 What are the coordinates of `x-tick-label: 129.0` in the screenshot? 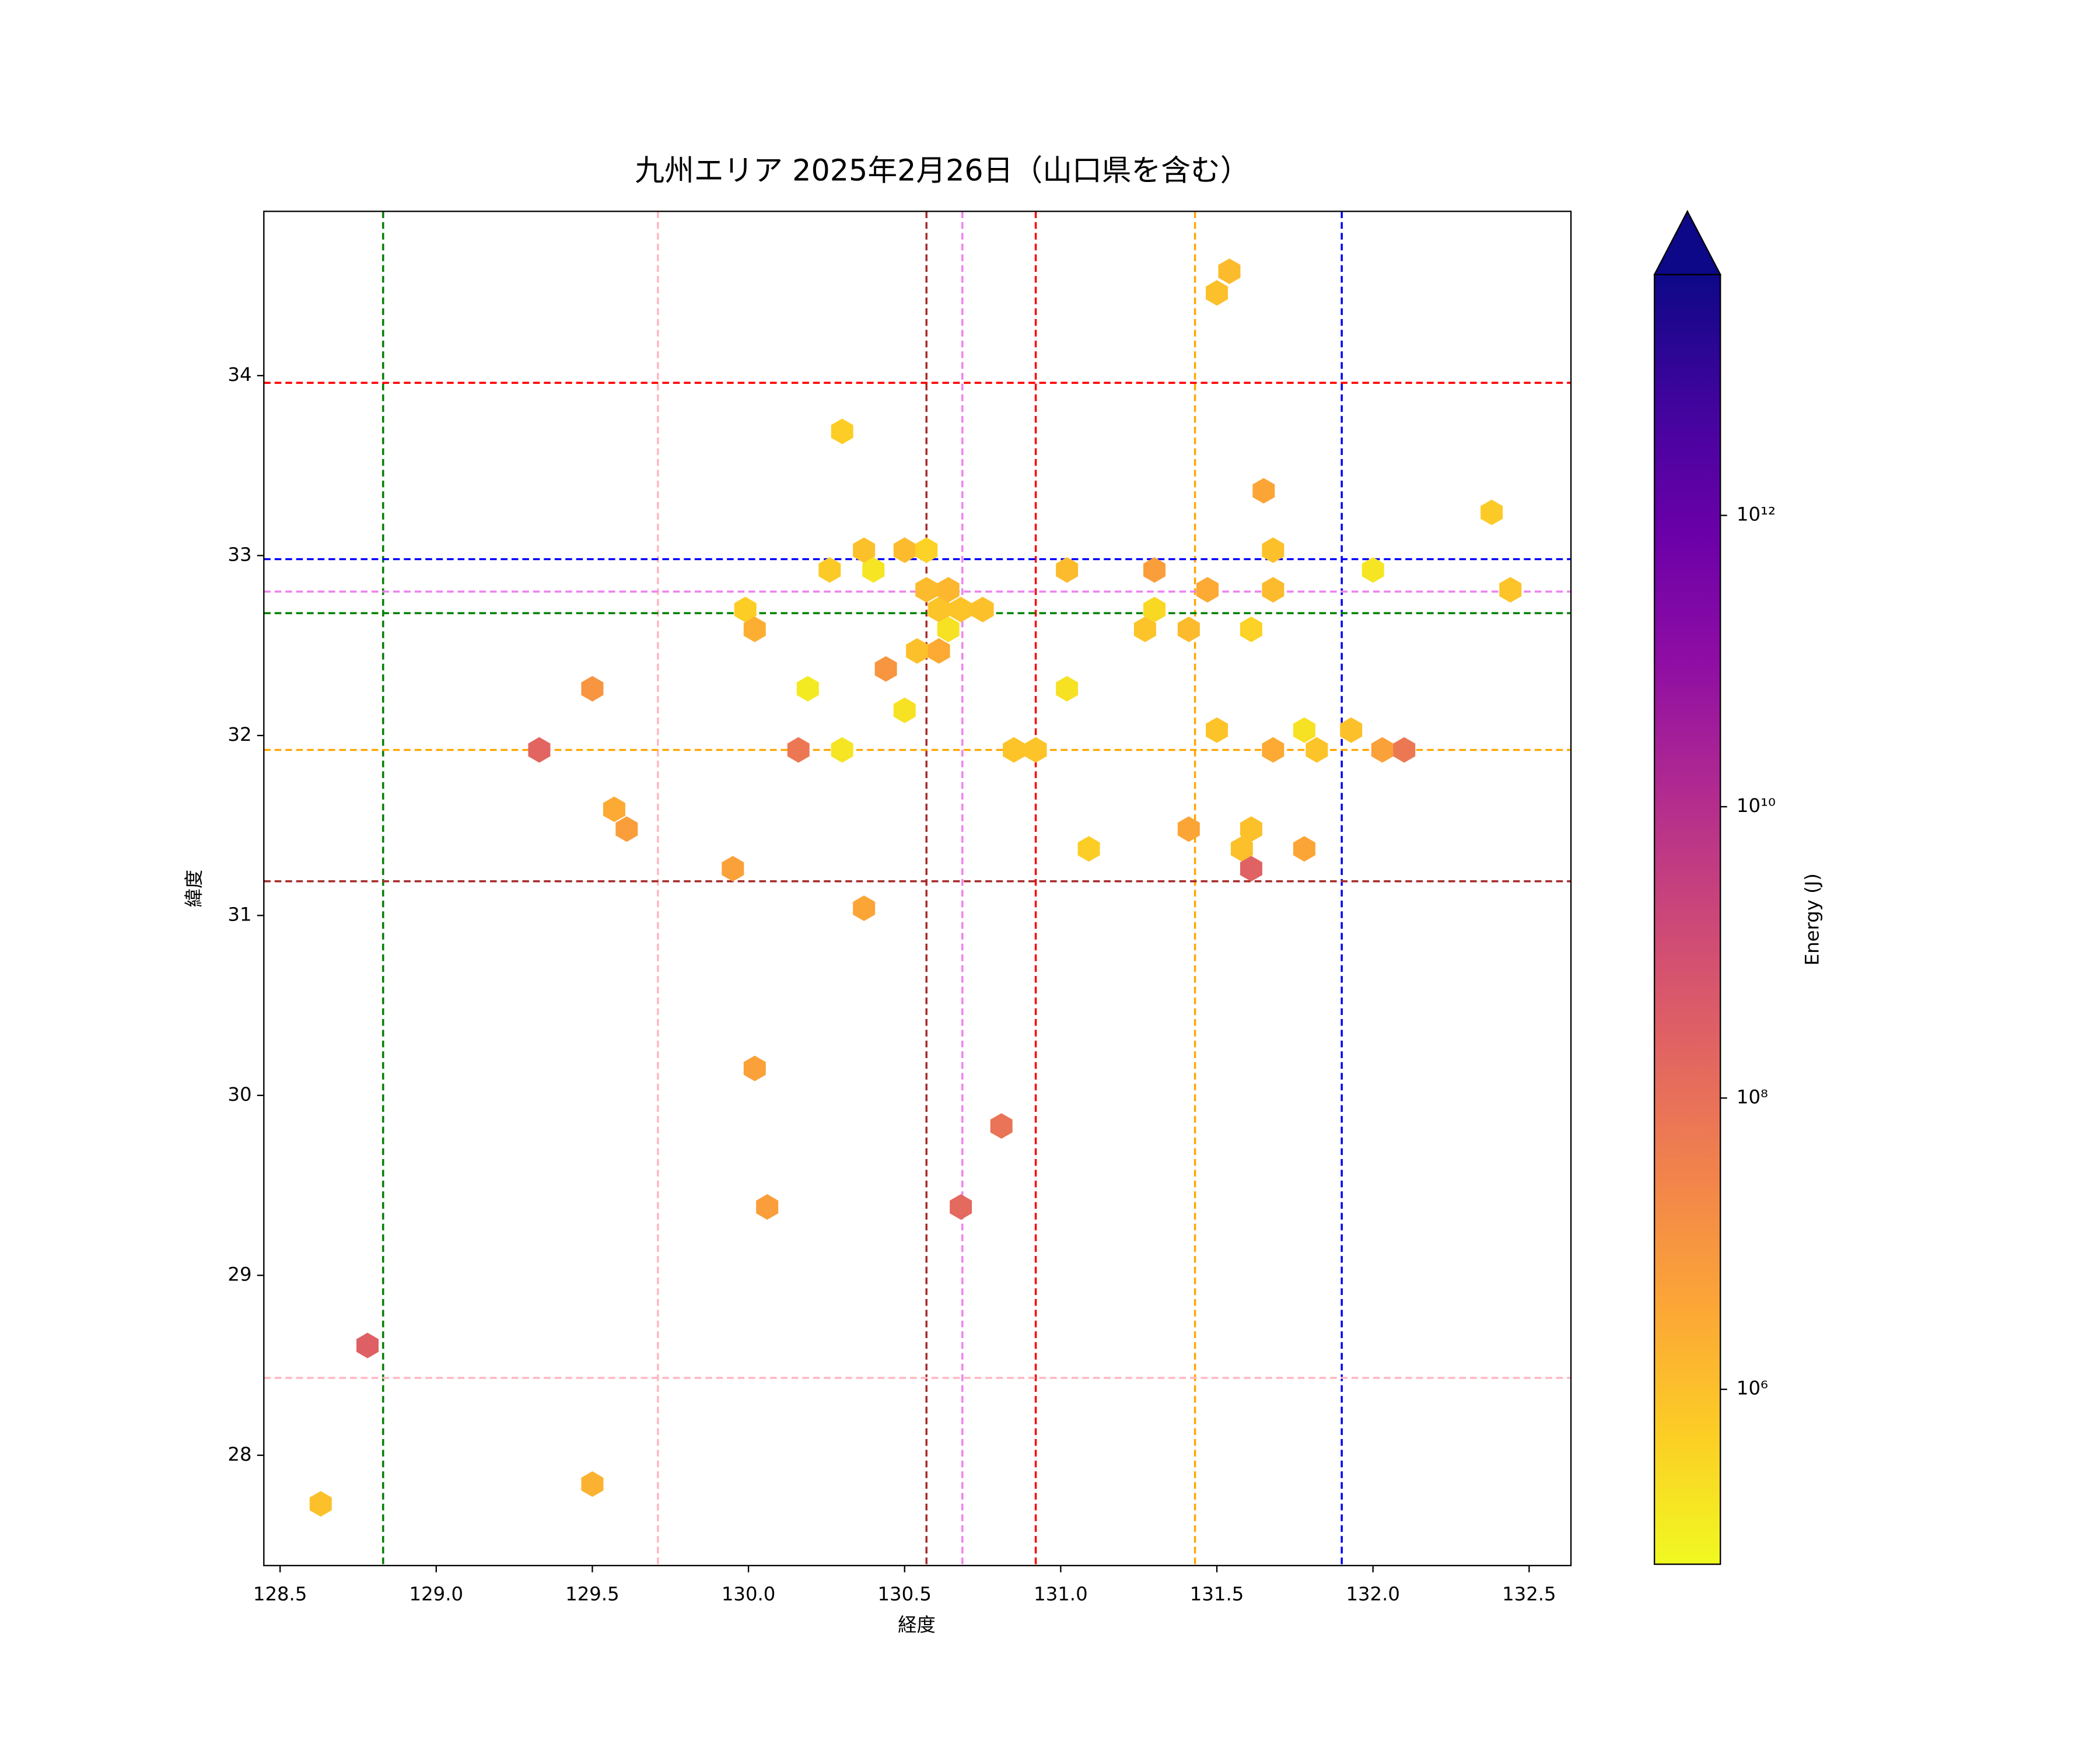 It's located at (436, 1594).